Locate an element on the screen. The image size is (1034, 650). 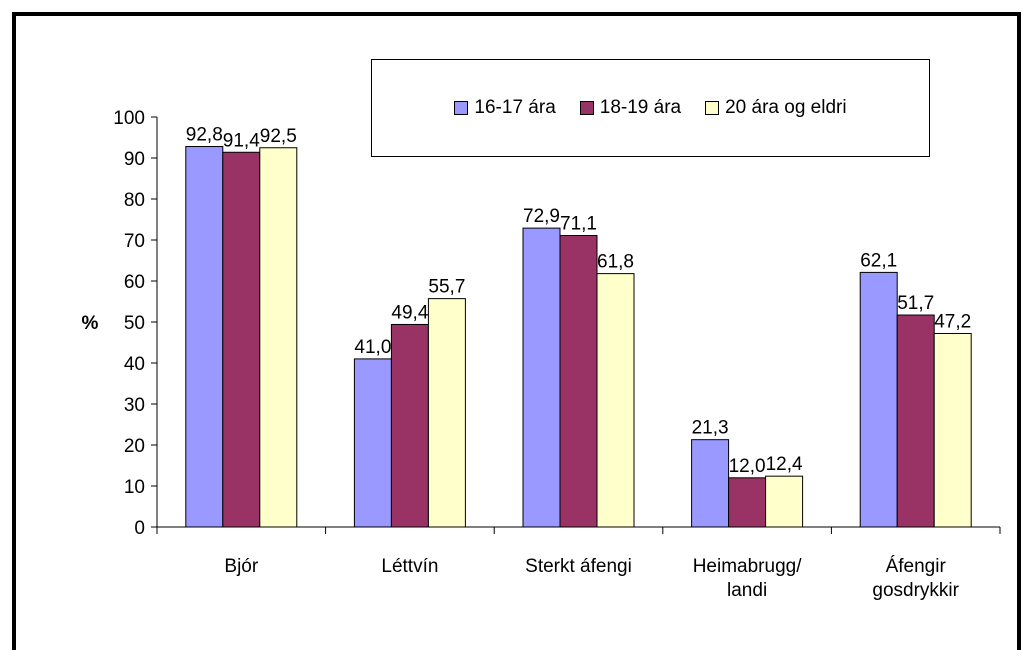
data-label: 51,7 is located at coordinates (915, 303).